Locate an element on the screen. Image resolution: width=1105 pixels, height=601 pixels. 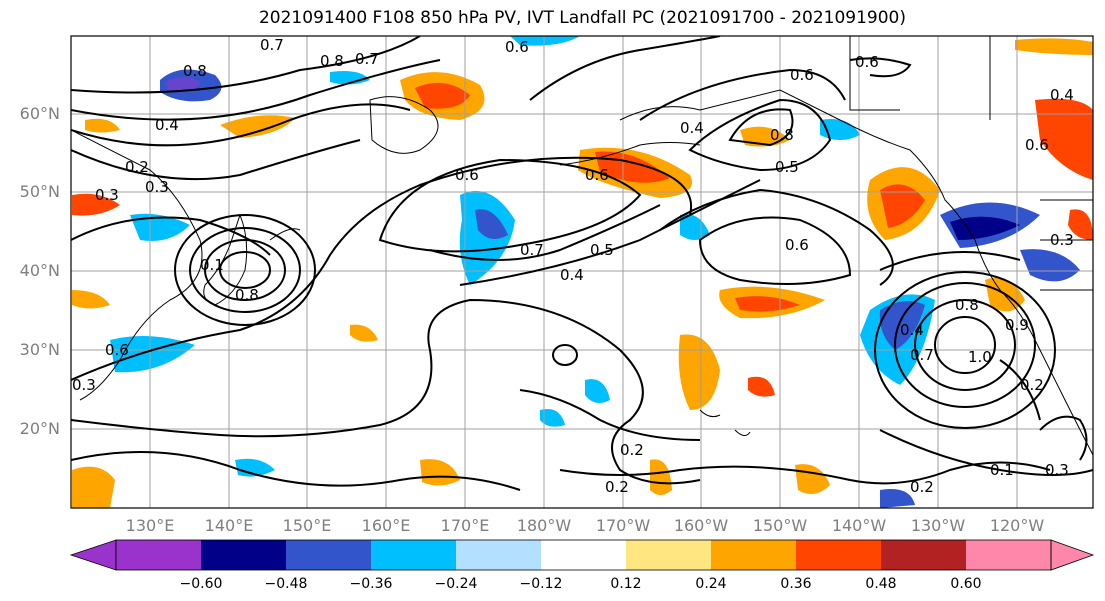
lat-label: 20°N is located at coordinates (39, 428).